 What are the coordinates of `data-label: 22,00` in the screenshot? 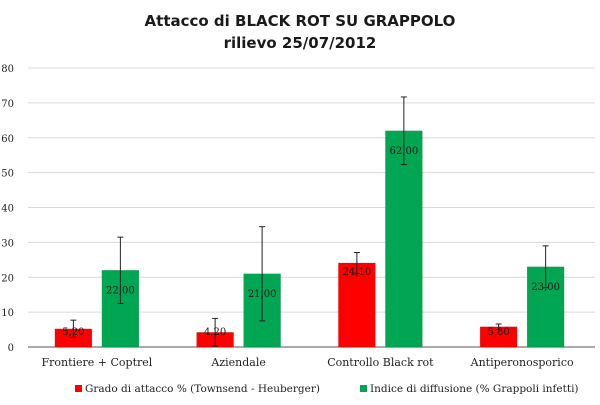 It's located at (120, 290).